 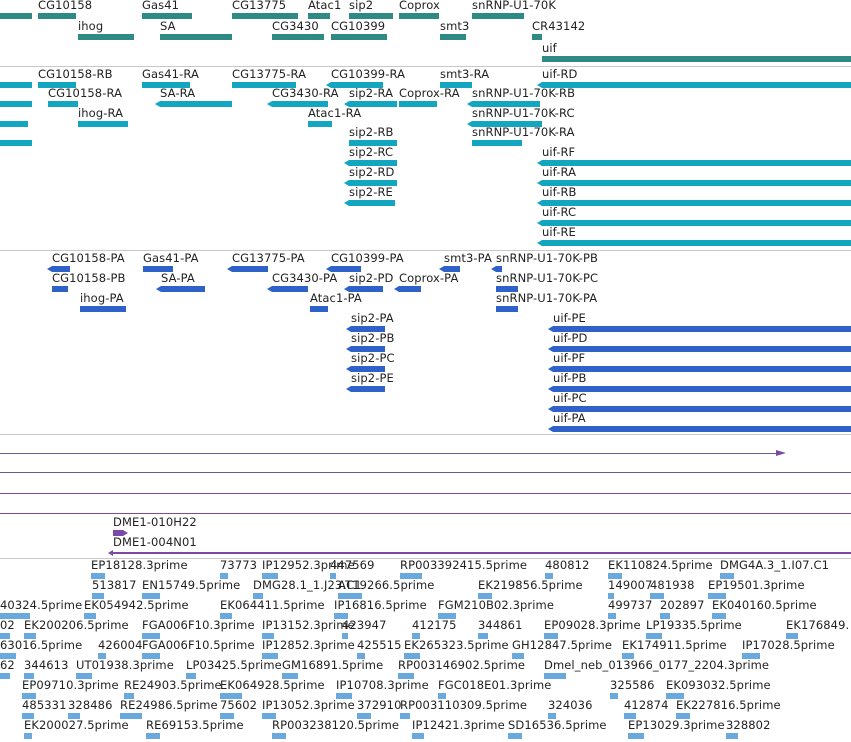 What do you see at coordinates (76, 730) in the screenshot?
I see `est-ek200027-5prime: EK200027.5prime` at bounding box center [76, 730].